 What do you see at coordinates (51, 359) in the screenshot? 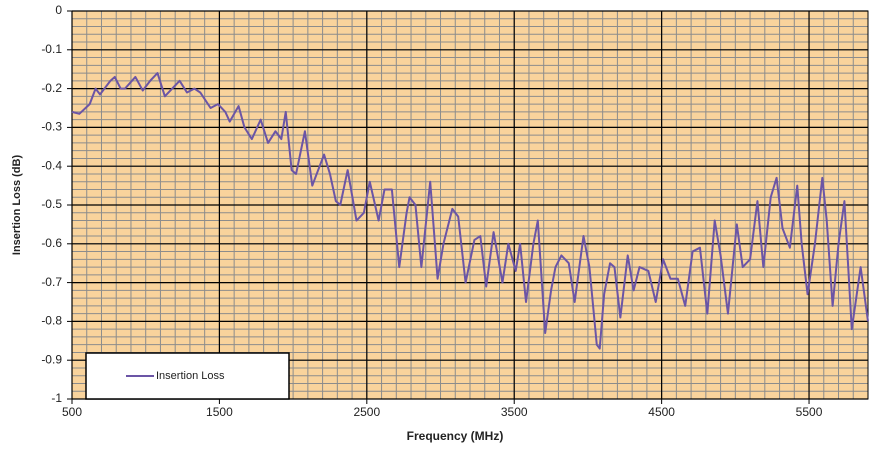
I see `y-tick-label: -0.9` at bounding box center [51, 359].